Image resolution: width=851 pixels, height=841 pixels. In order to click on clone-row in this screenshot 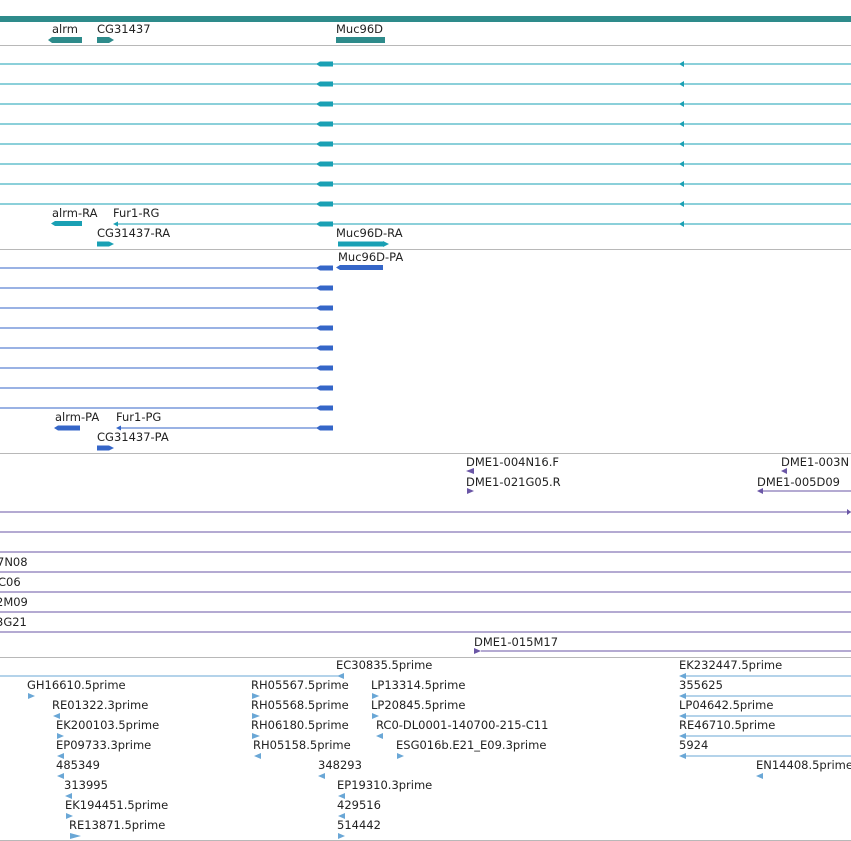, I will do `click(425, 512)`.